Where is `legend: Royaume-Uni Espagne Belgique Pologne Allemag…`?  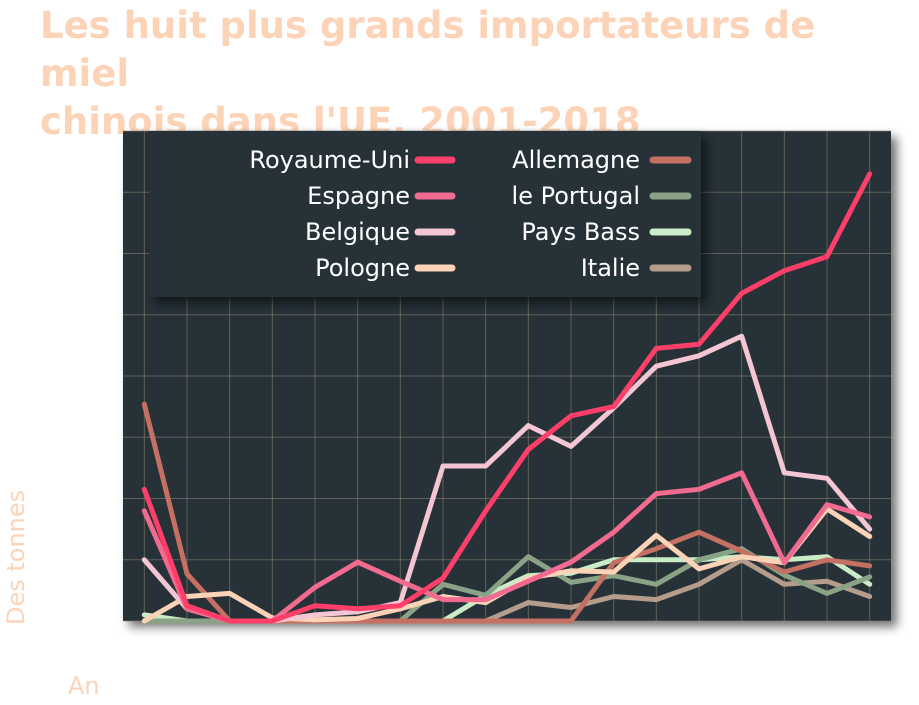
legend: Royaume-Uni Espagne Belgique Pologne Allemag… is located at coordinates (425, 214).